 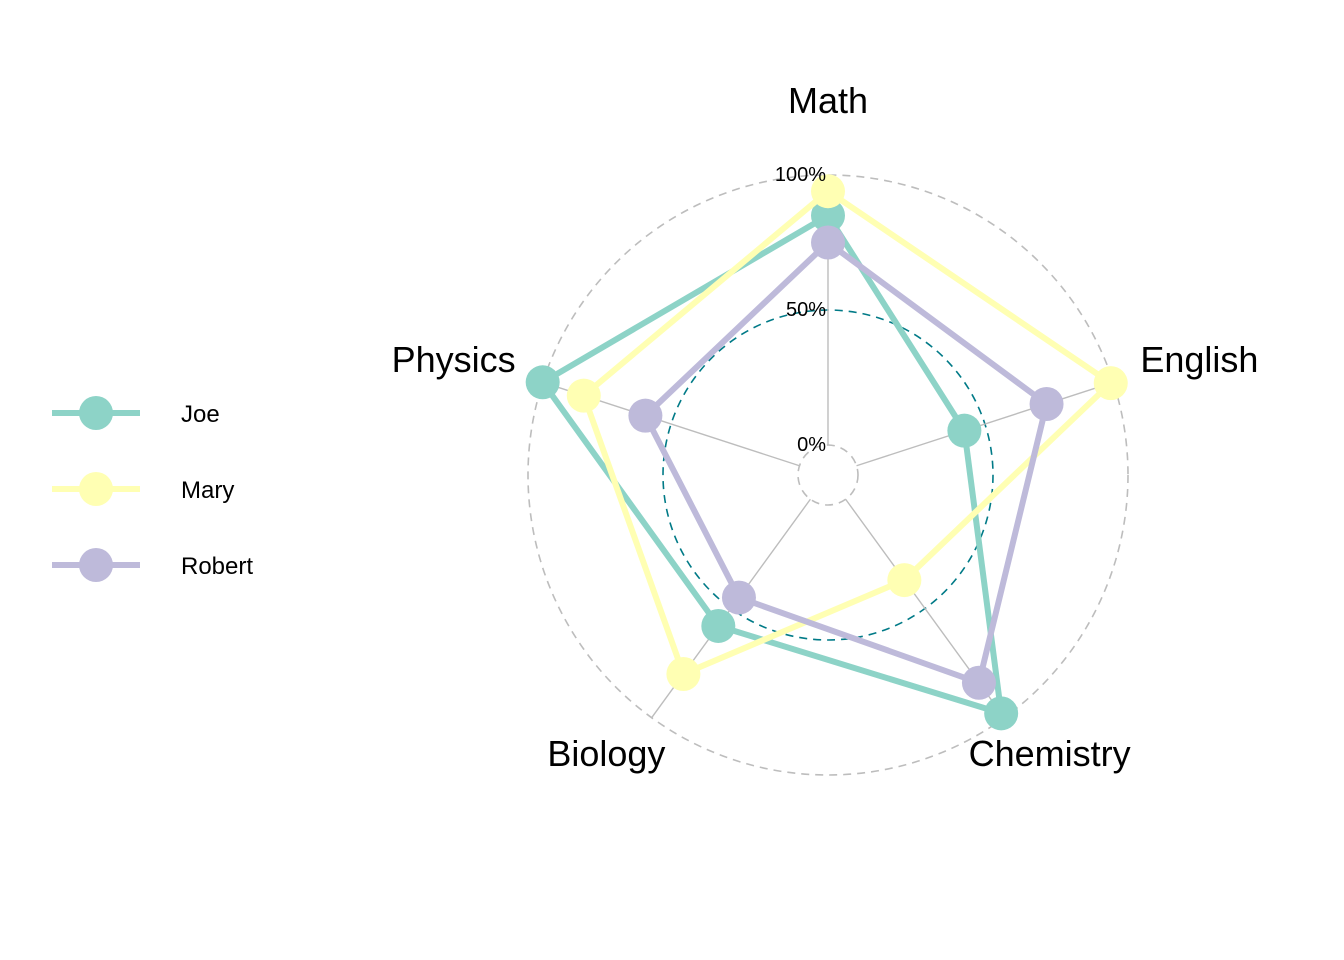 What do you see at coordinates (800, 175) in the screenshot?
I see `grid-label-100: 100%` at bounding box center [800, 175].